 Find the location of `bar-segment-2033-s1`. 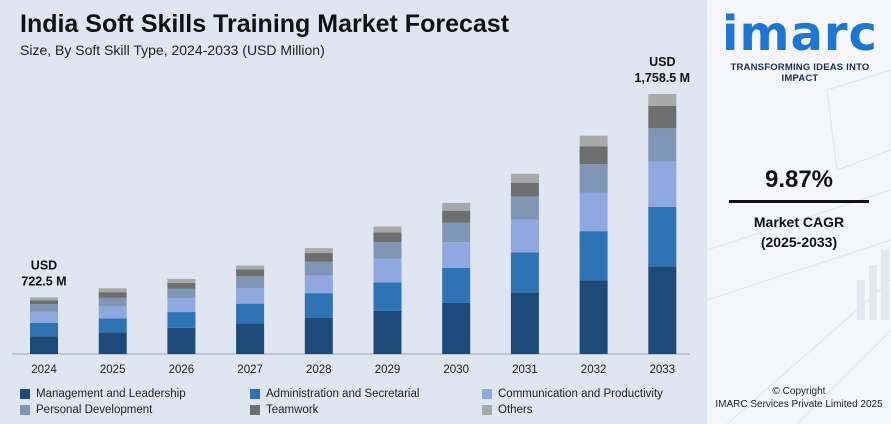

bar-segment-2033-s1 is located at coordinates (662, 236).